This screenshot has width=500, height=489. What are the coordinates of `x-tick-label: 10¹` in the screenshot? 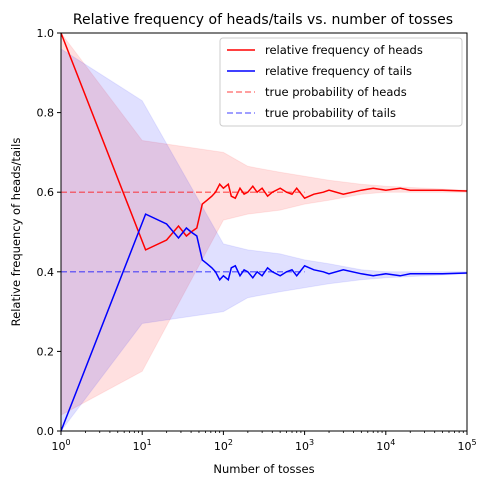 It's located at (142, 445).